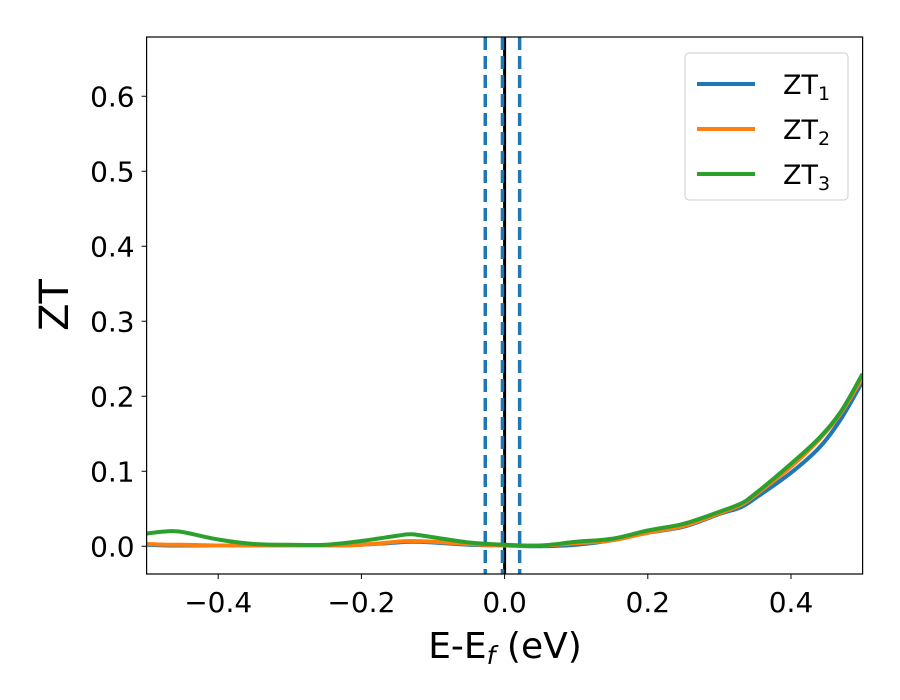 The width and height of the screenshot is (900, 700). I want to click on x-axis-label: E-Ef (eV), so click(505, 648).